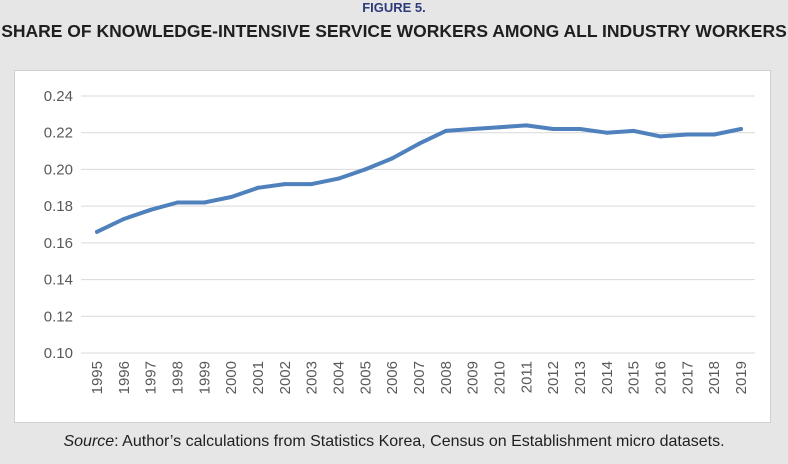  I want to click on x-tick-label: 2010, so click(500, 377).